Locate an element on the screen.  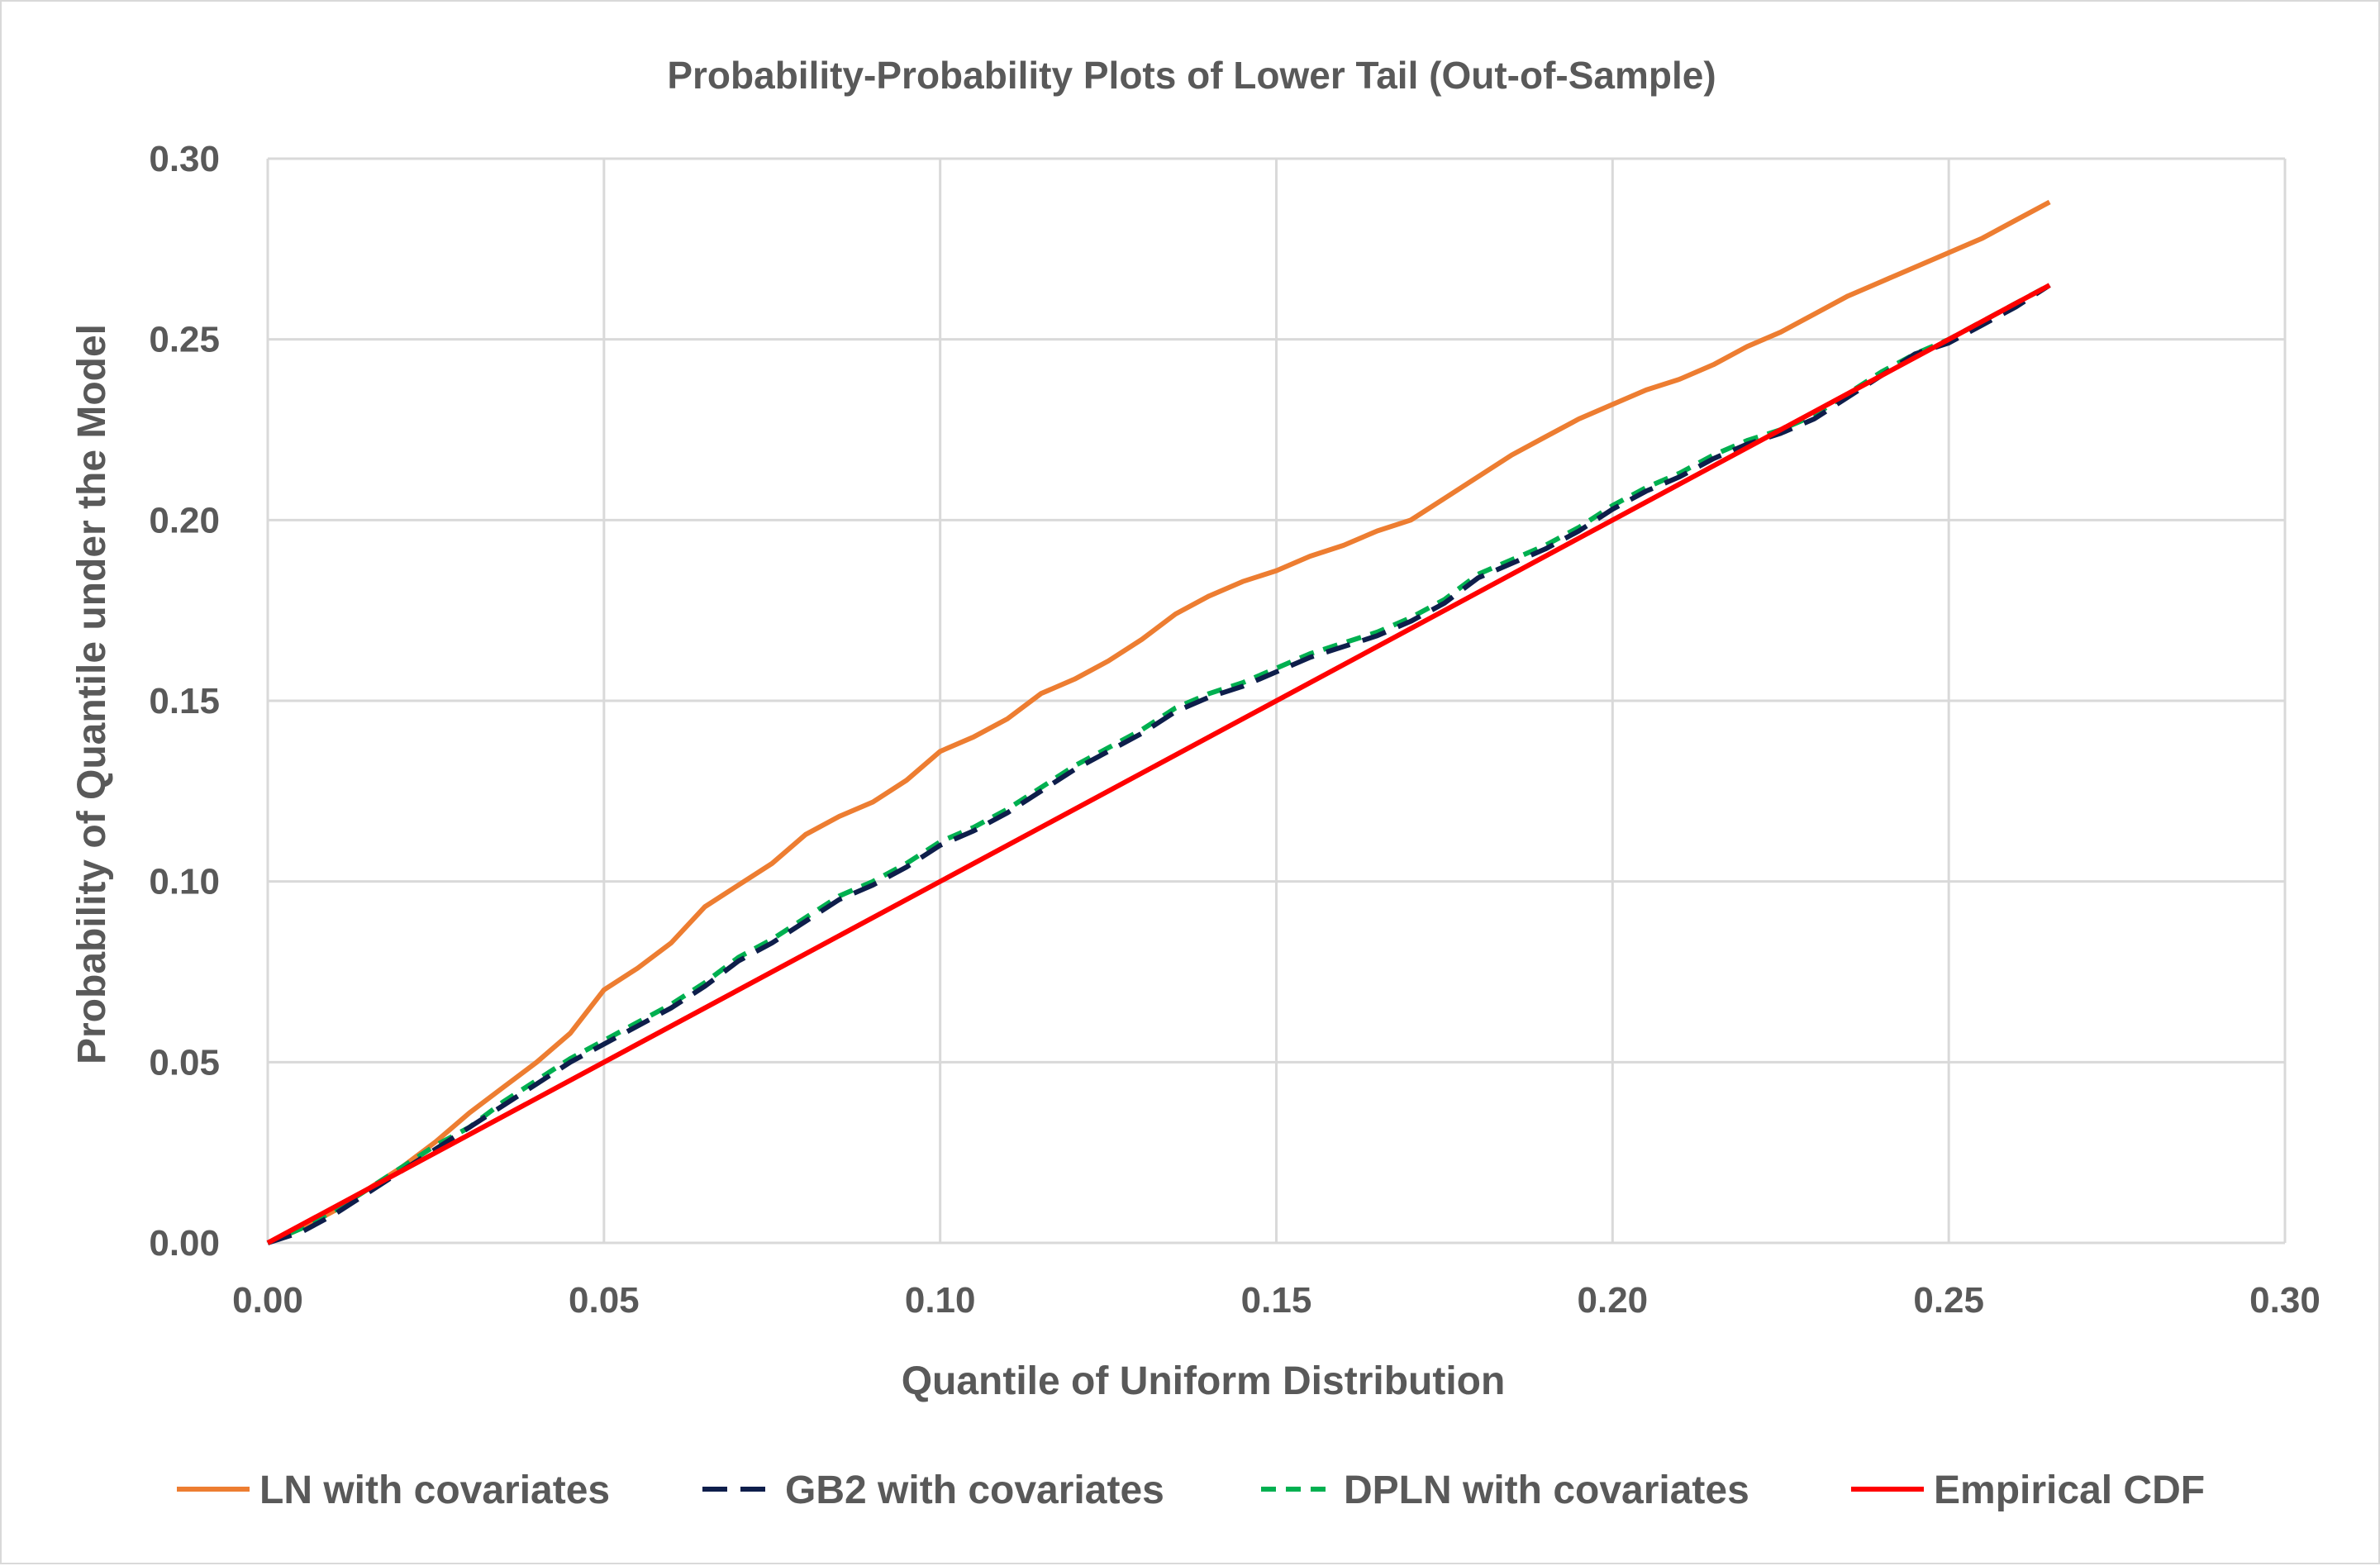
y-tick-label: 0.15 is located at coordinates (184, 701).